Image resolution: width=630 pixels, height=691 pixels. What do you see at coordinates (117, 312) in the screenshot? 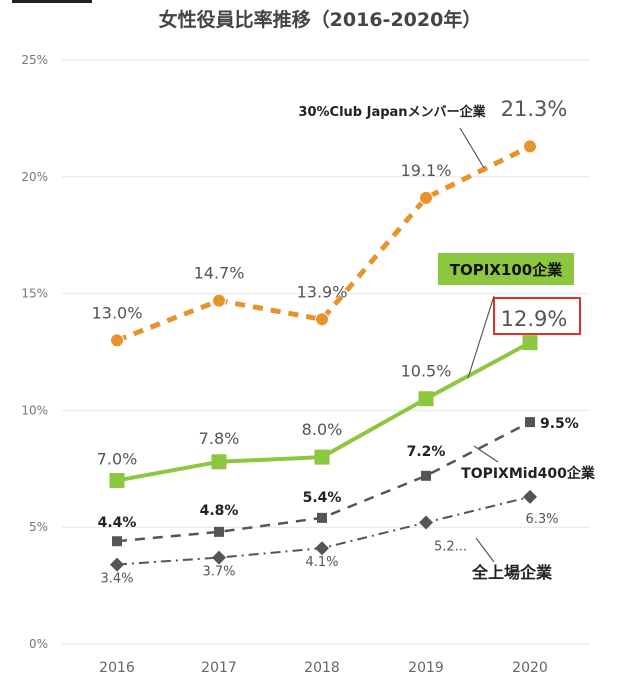
I see `data-label: 13.0%` at bounding box center [117, 312].